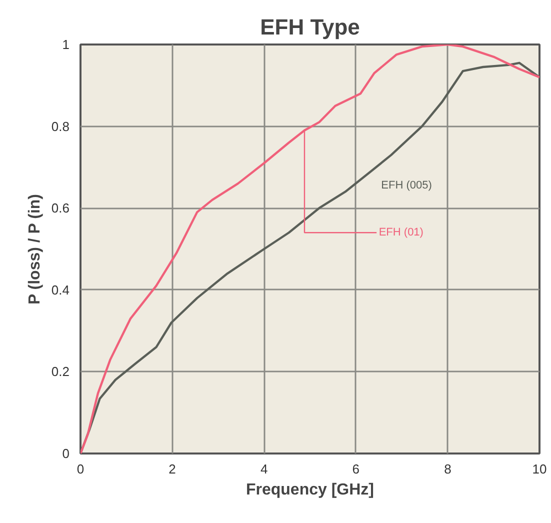  I want to click on x-tick-label: 6, so click(356, 469).